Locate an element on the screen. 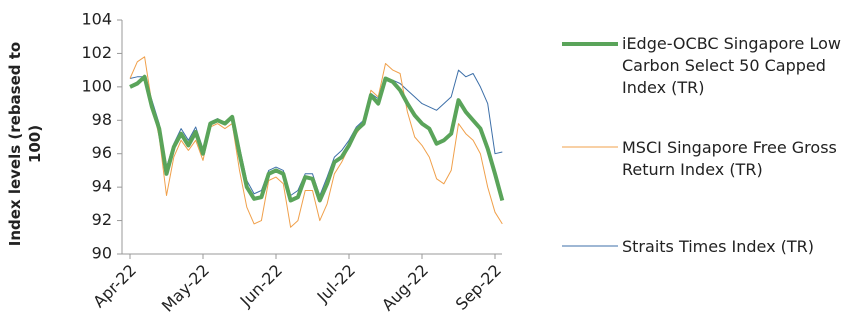 This screenshot has height=336, width=849. x-tick-label: May-22 is located at coordinates (185, 288).